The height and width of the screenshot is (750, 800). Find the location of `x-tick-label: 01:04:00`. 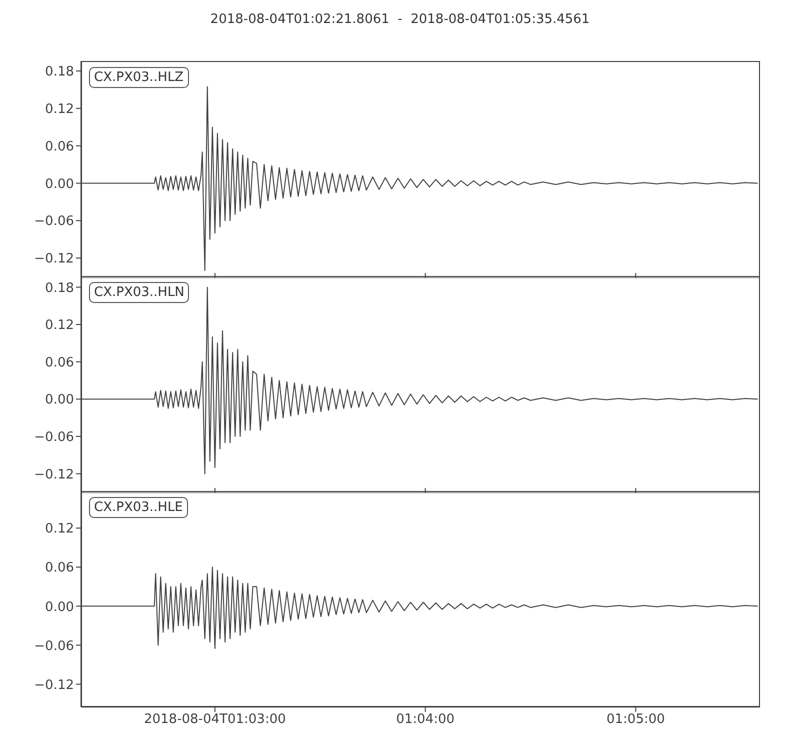

x-tick-label: 01:04:00 is located at coordinates (425, 720).